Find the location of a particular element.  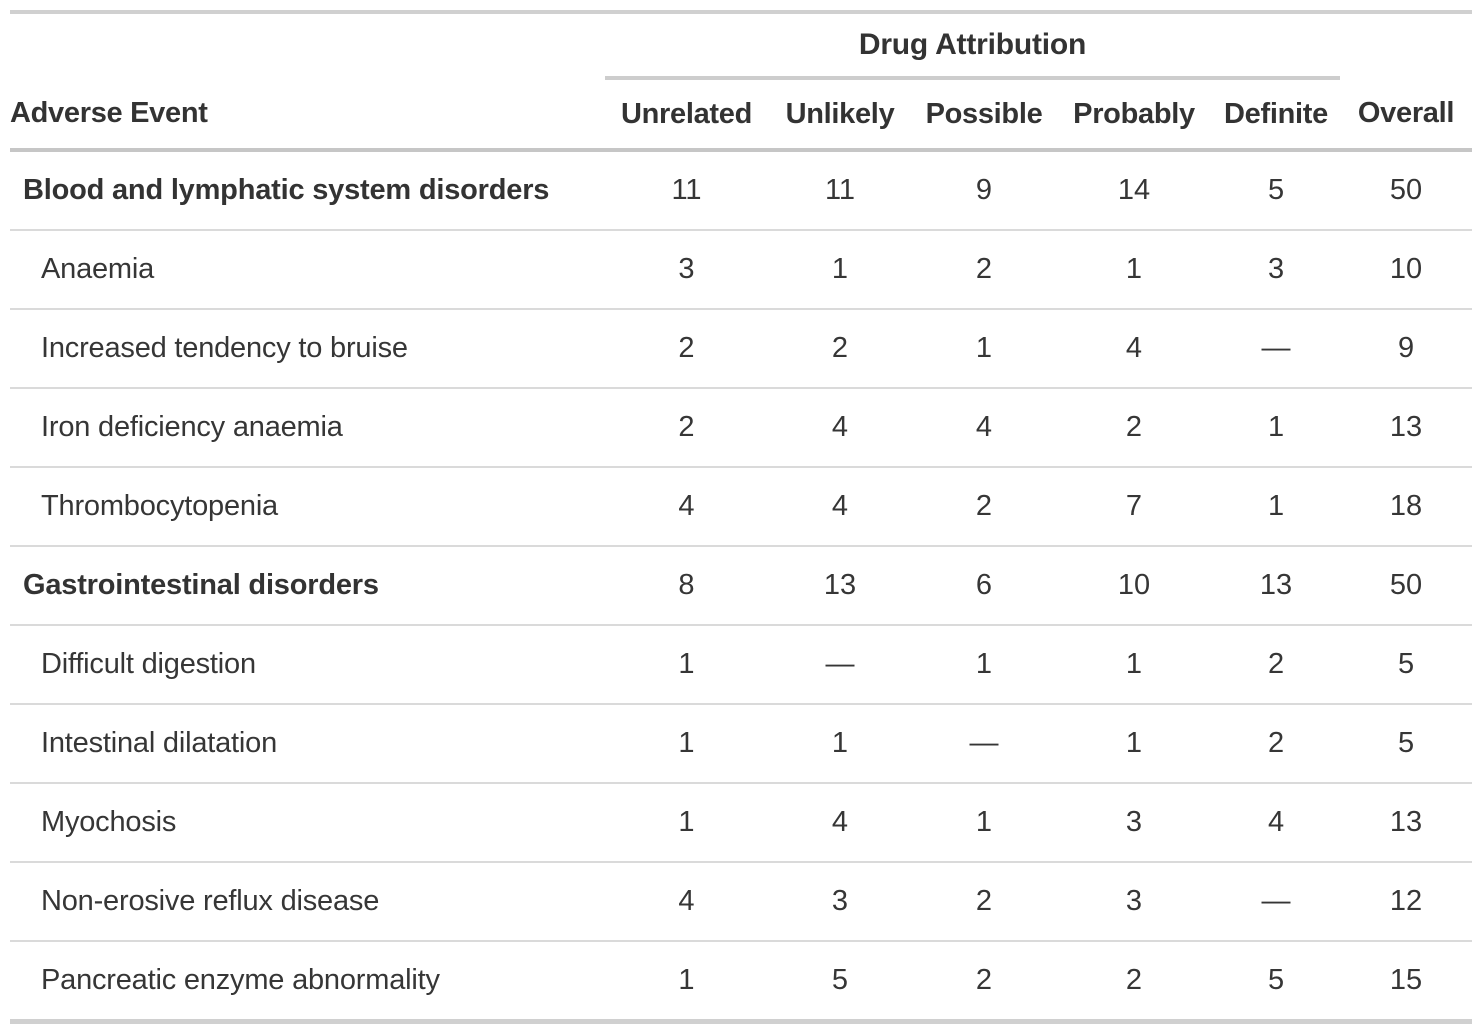

table-row: Difficult digestion 1—1 1 2 5 is located at coordinates (741, 664).